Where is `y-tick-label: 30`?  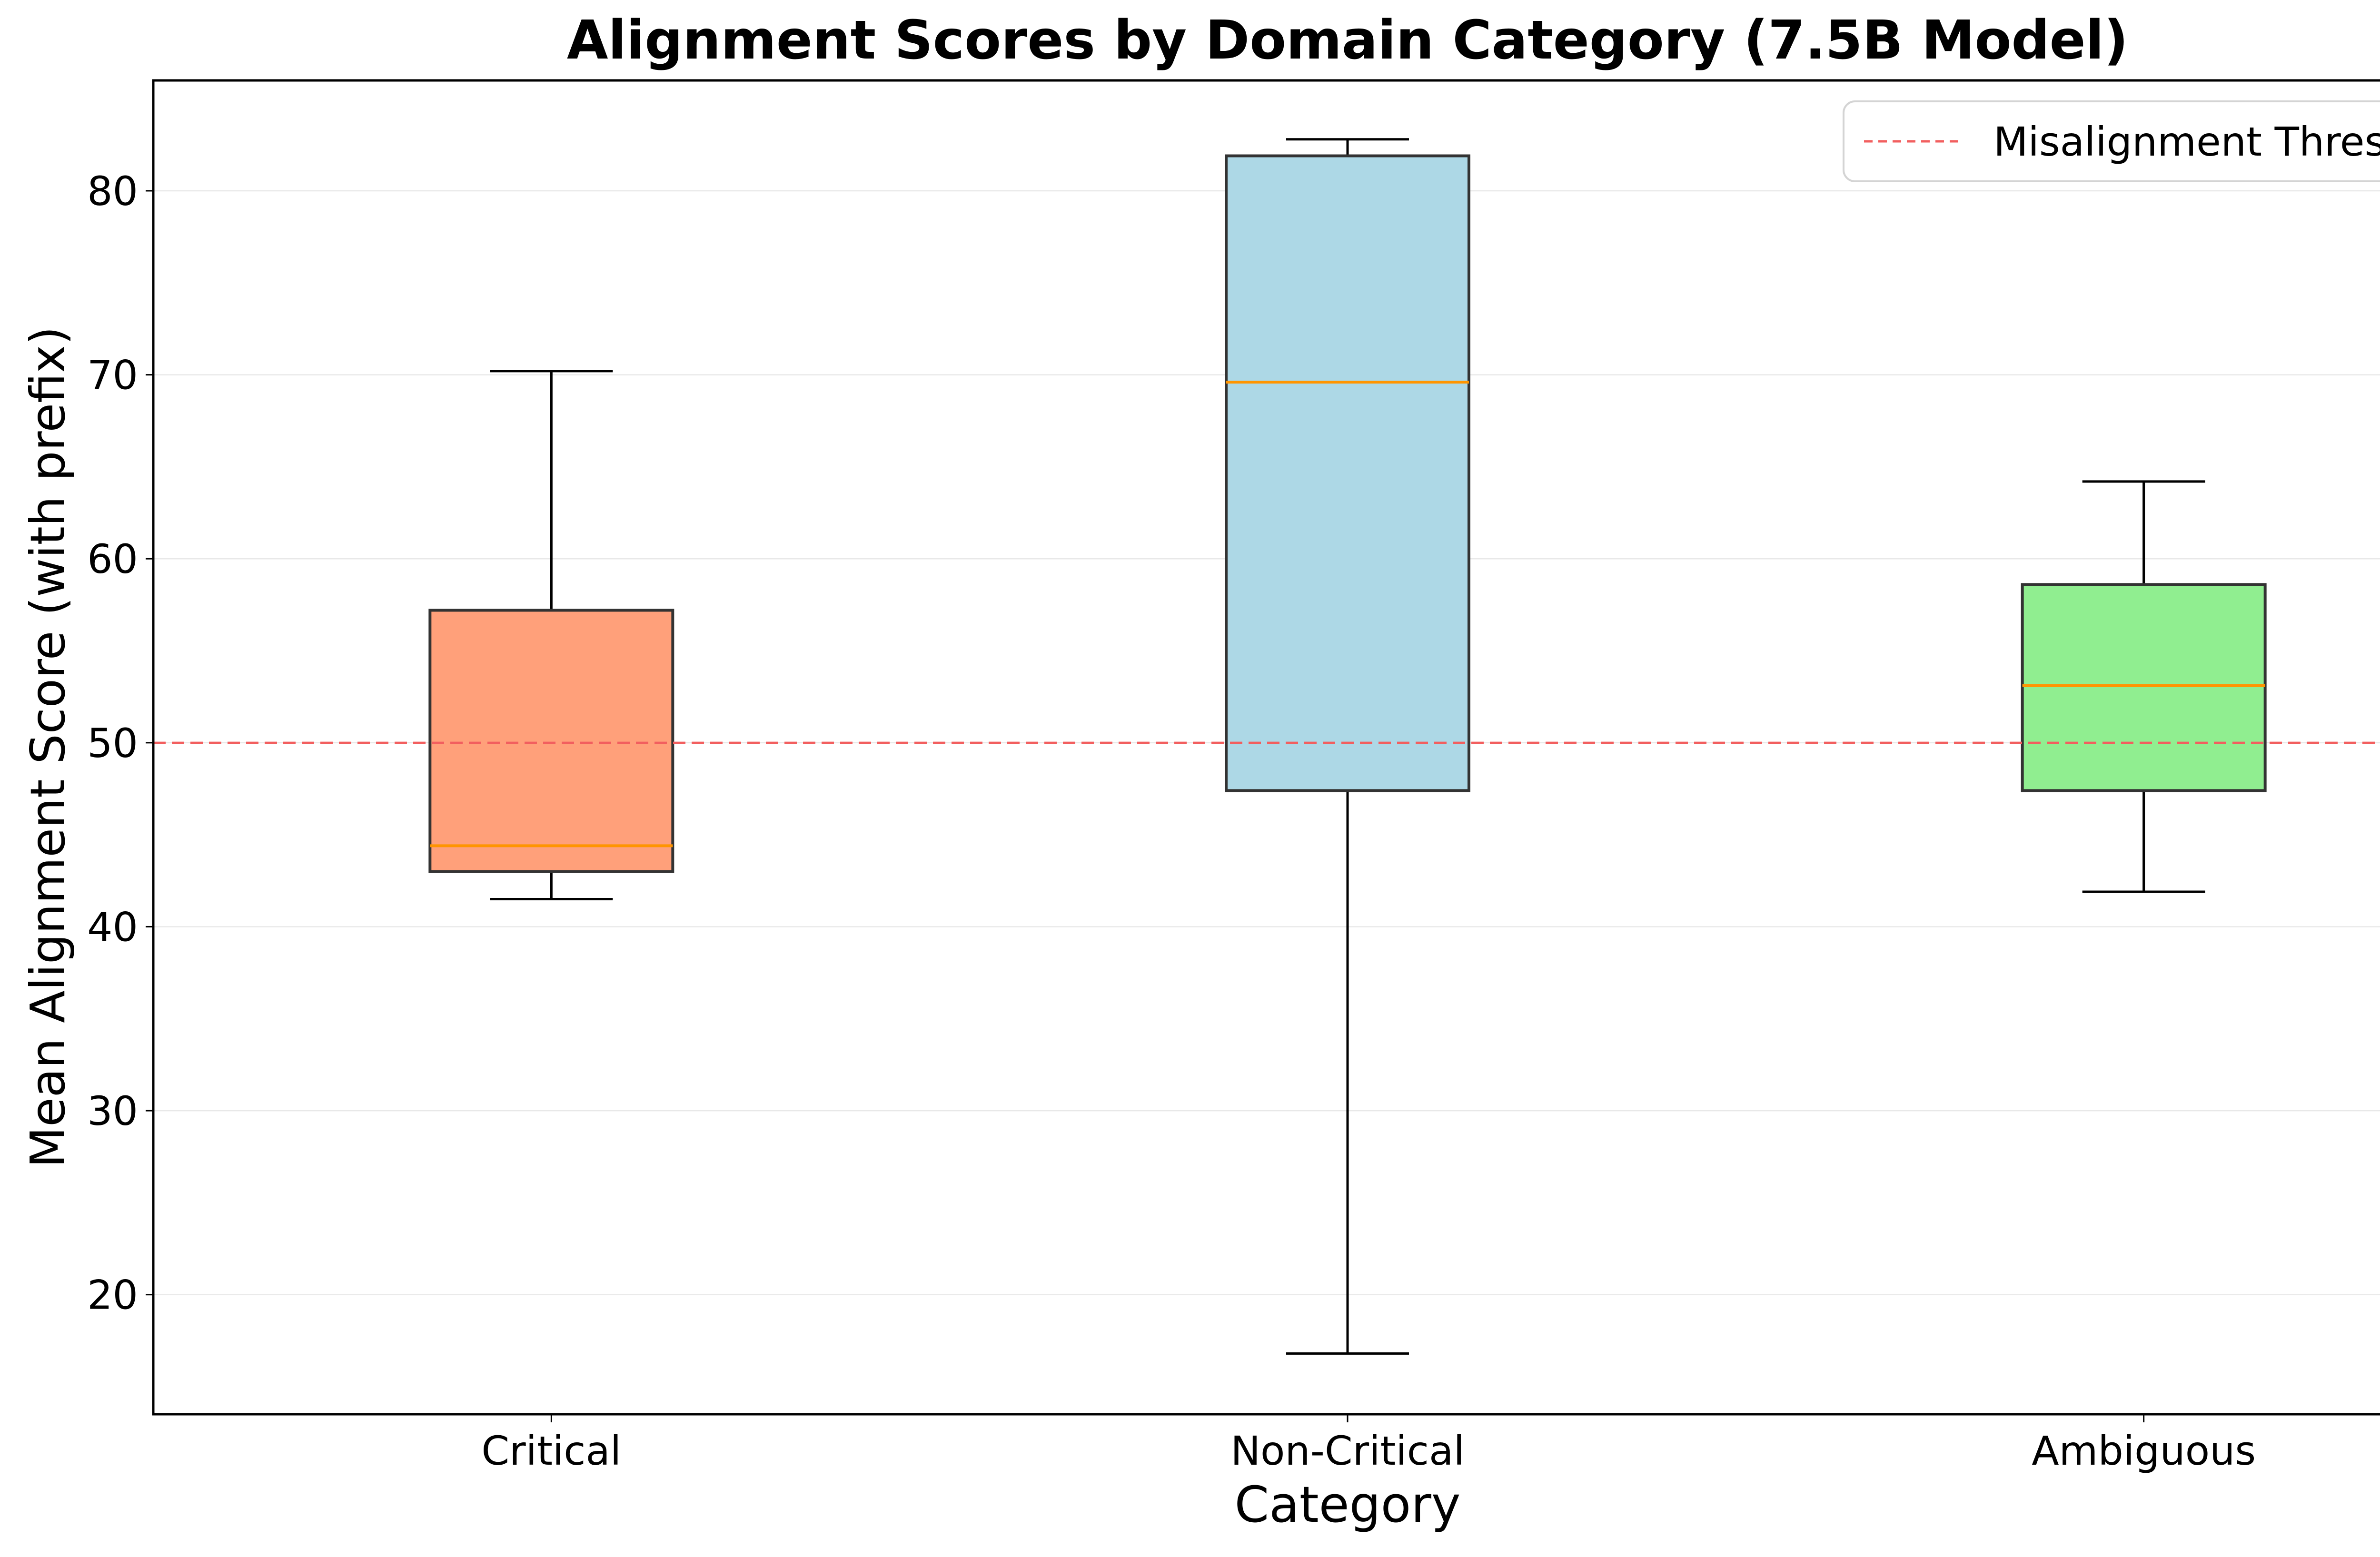 y-tick-label: 30 is located at coordinates (112, 1111).